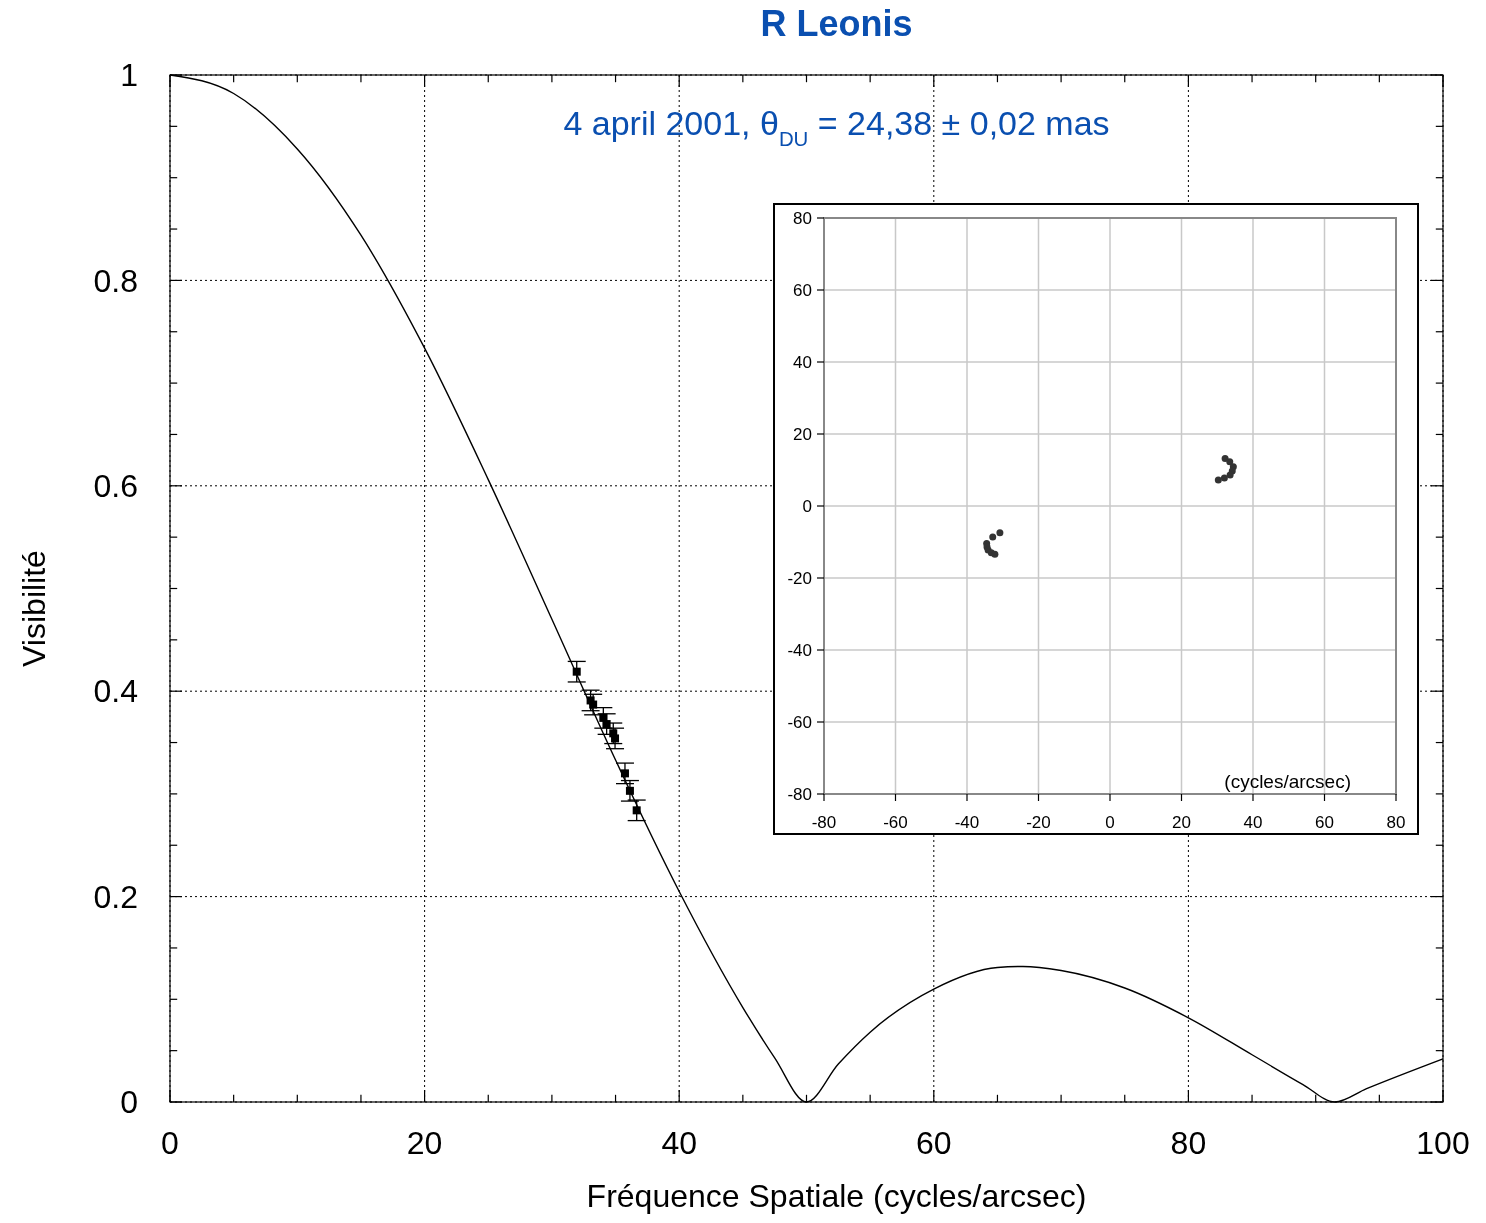 This screenshot has width=1486, height=1223. Describe the element at coordinates (1038, 822) in the screenshot. I see `x-tick-label: -20` at that location.